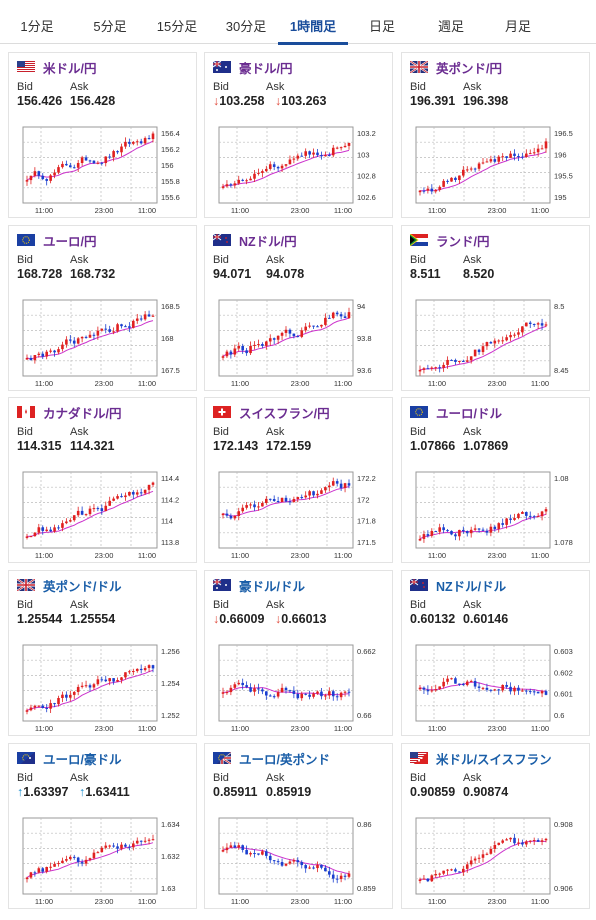  What do you see at coordinates (102, 860) in the screenshot?
I see `price-chart: 1.634 1.632 1.63 11:00 23:00 11:00` at bounding box center [102, 860].